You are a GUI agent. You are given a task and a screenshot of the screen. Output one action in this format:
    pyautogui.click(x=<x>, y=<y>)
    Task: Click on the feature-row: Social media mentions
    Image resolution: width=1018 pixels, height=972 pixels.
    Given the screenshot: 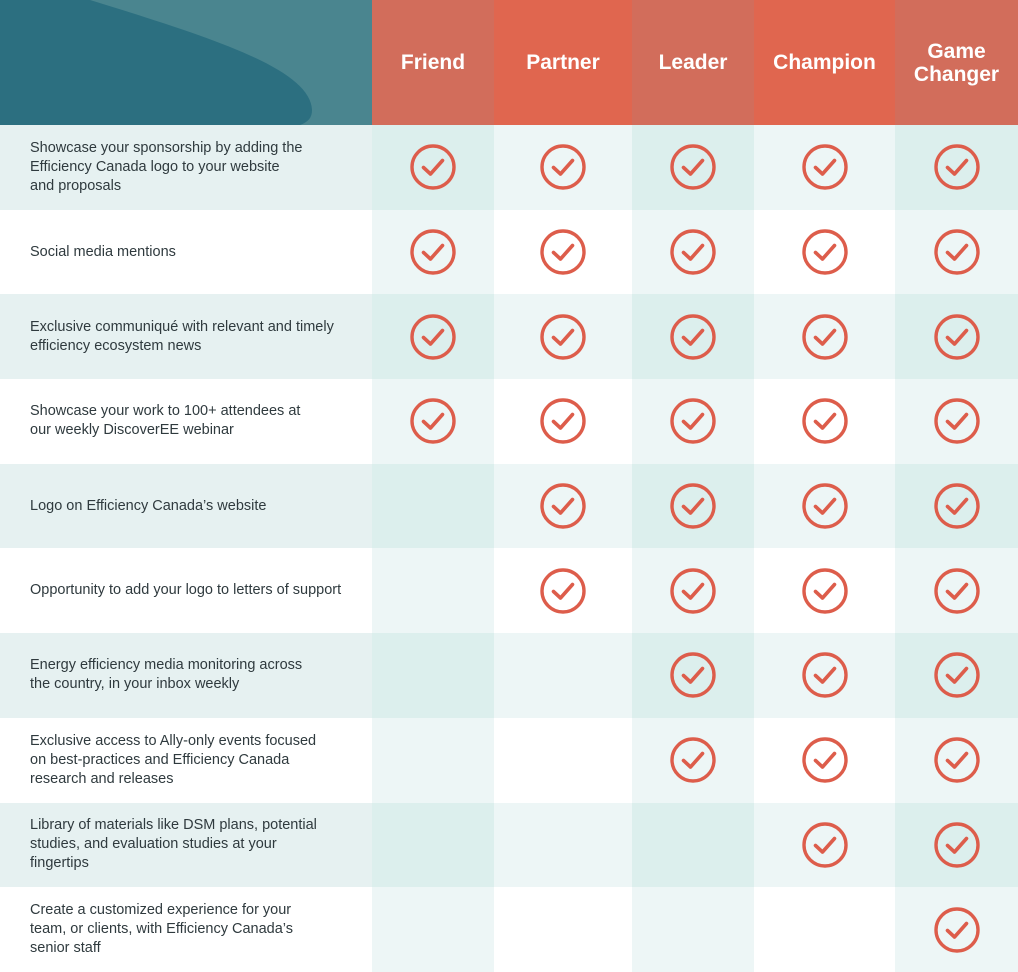 What is the action you would take?
    pyautogui.click(x=509, y=252)
    